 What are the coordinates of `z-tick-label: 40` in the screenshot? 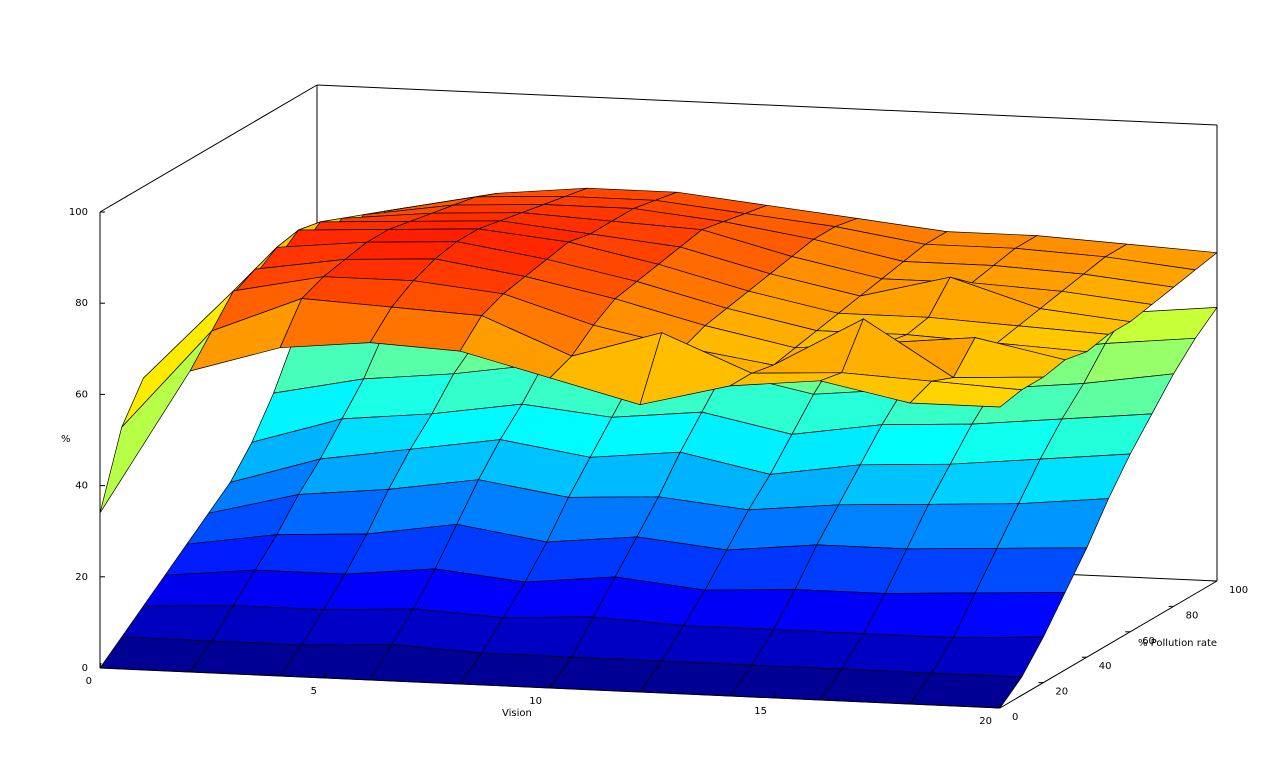 It's located at (81, 486).